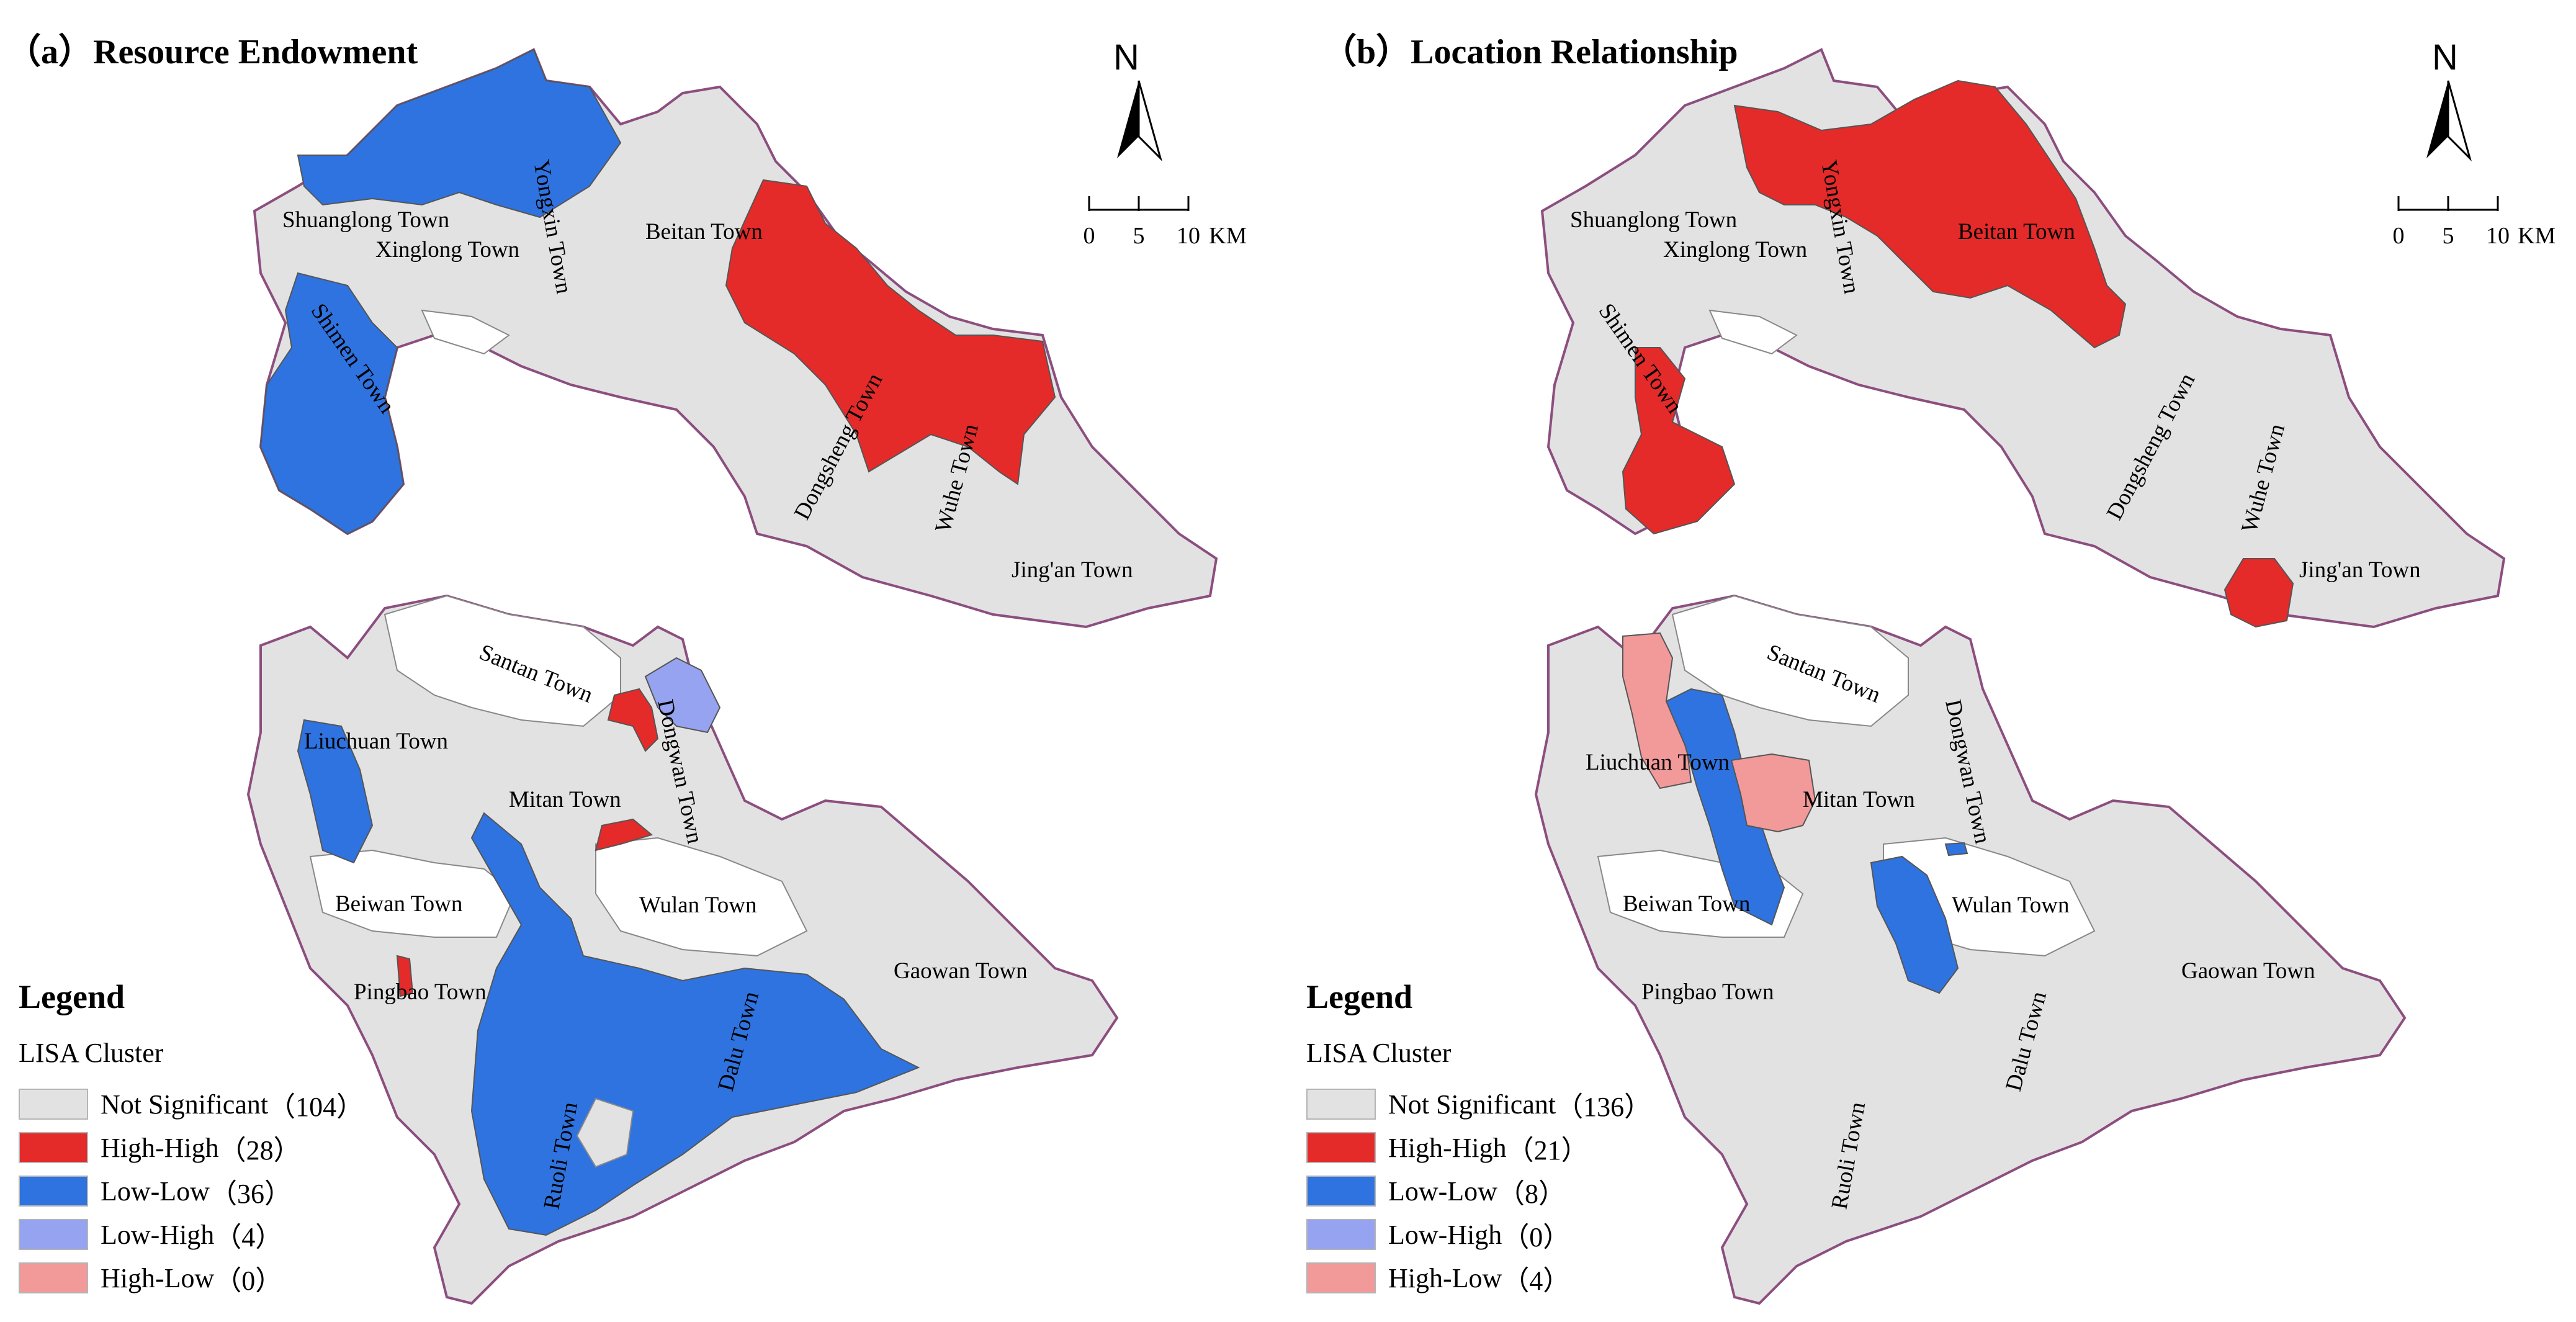 The width and height of the screenshot is (2576, 1322). I want to click on legend-item-low-high: Low-High （0）, so click(1523, 1234).